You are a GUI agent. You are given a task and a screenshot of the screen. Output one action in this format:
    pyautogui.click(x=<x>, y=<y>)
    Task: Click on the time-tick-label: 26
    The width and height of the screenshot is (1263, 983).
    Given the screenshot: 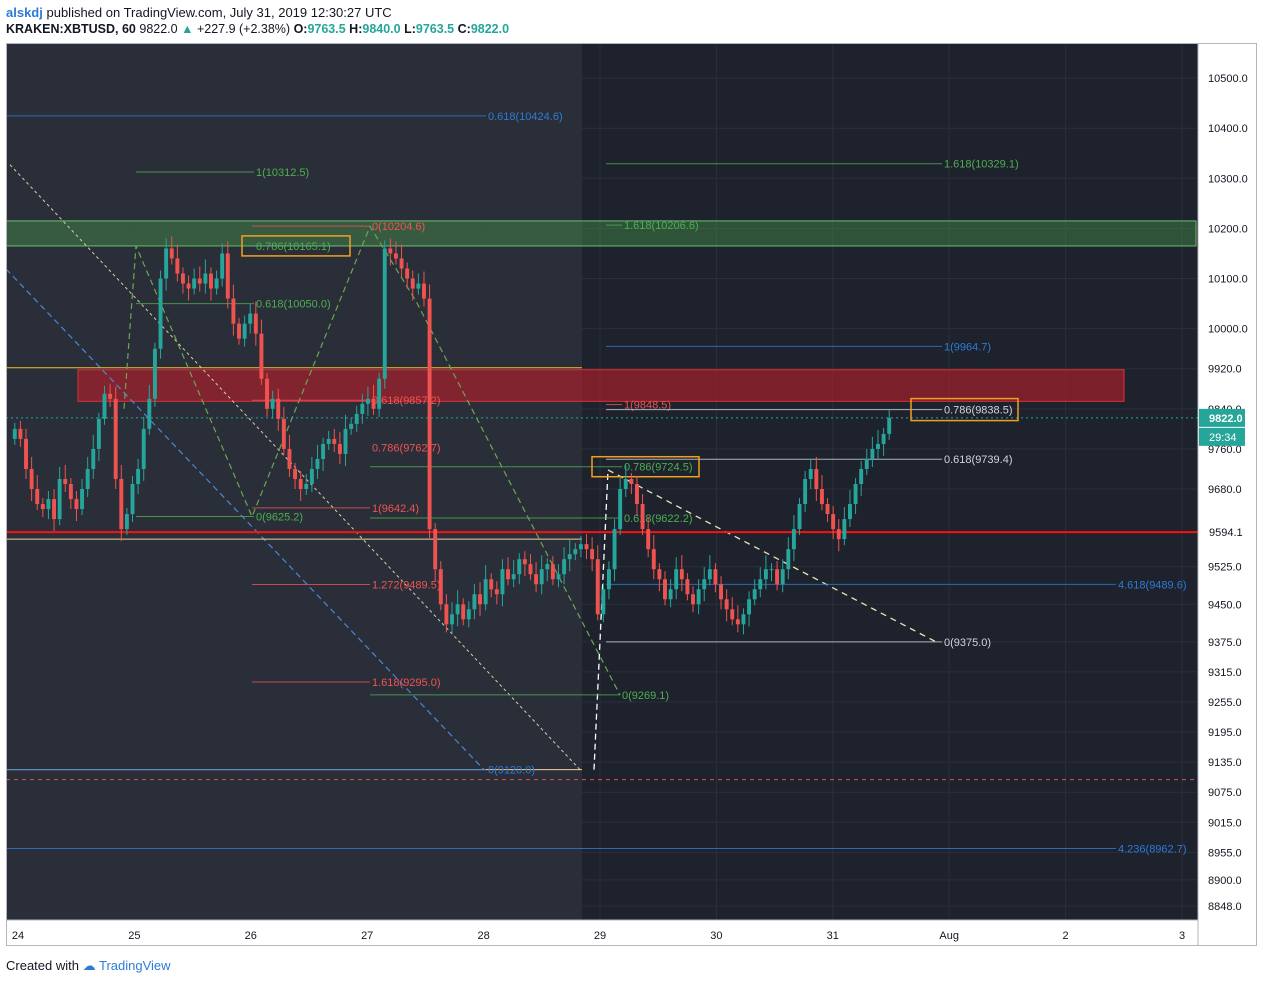 What is the action you would take?
    pyautogui.click(x=251, y=936)
    